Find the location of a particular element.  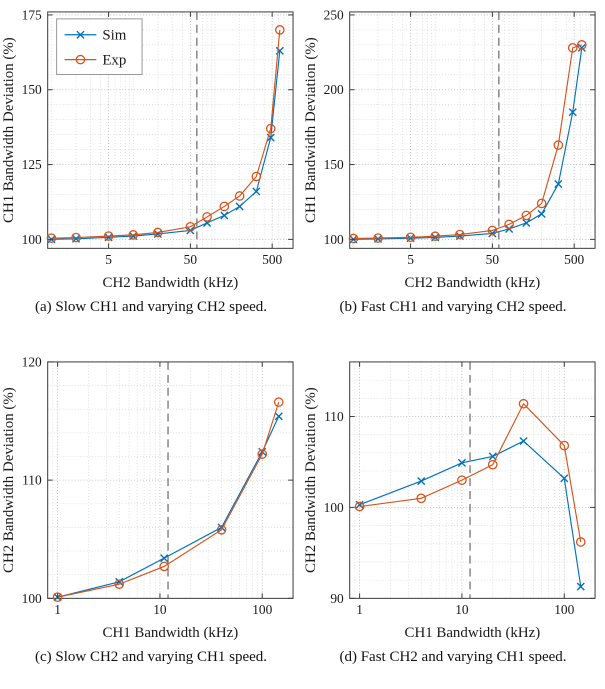

legend-label-sim: Sim is located at coordinates (114, 36).